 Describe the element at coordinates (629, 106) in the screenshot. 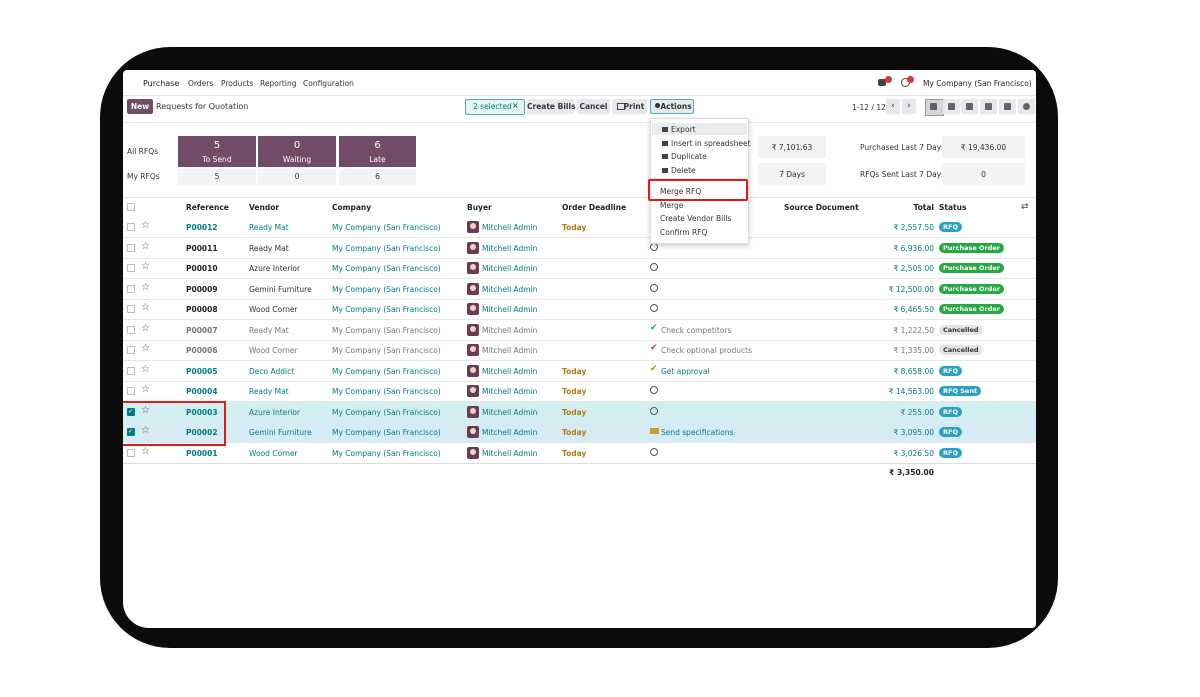

I see `toolbar-button: Print` at that location.